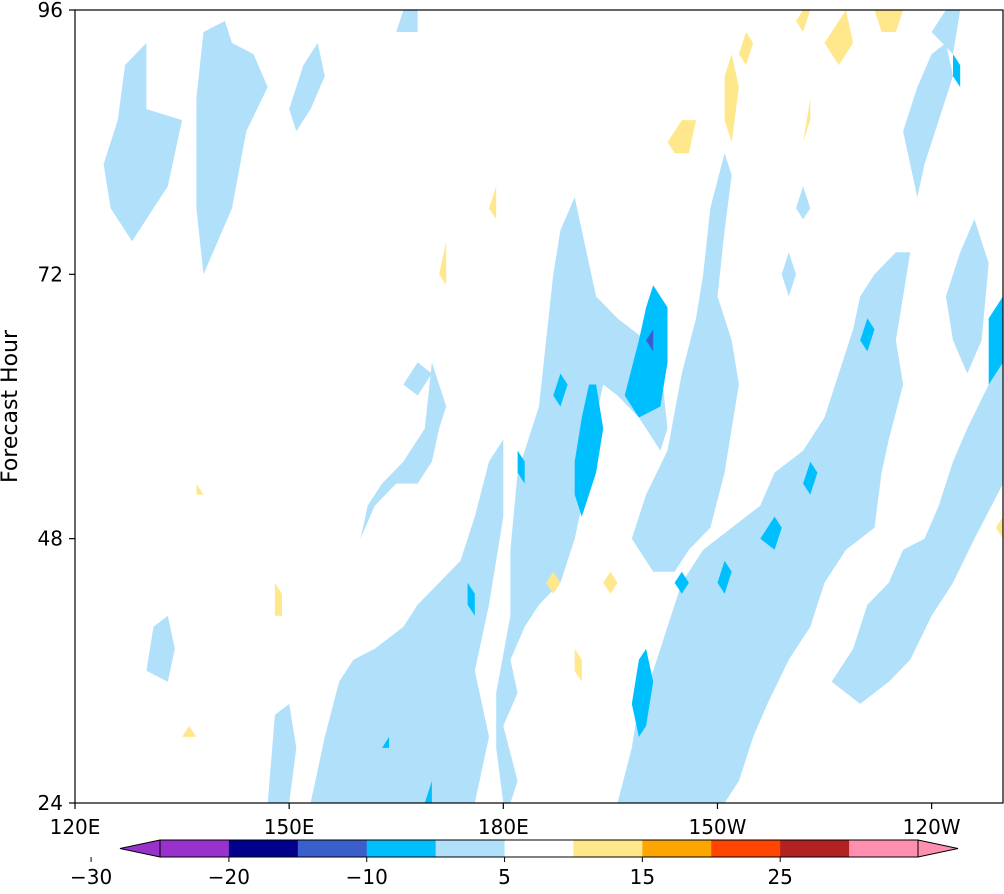 The width and height of the screenshot is (1004, 894). What do you see at coordinates (717, 827) in the screenshot?
I see `x-tick-label-3: 150W` at bounding box center [717, 827].